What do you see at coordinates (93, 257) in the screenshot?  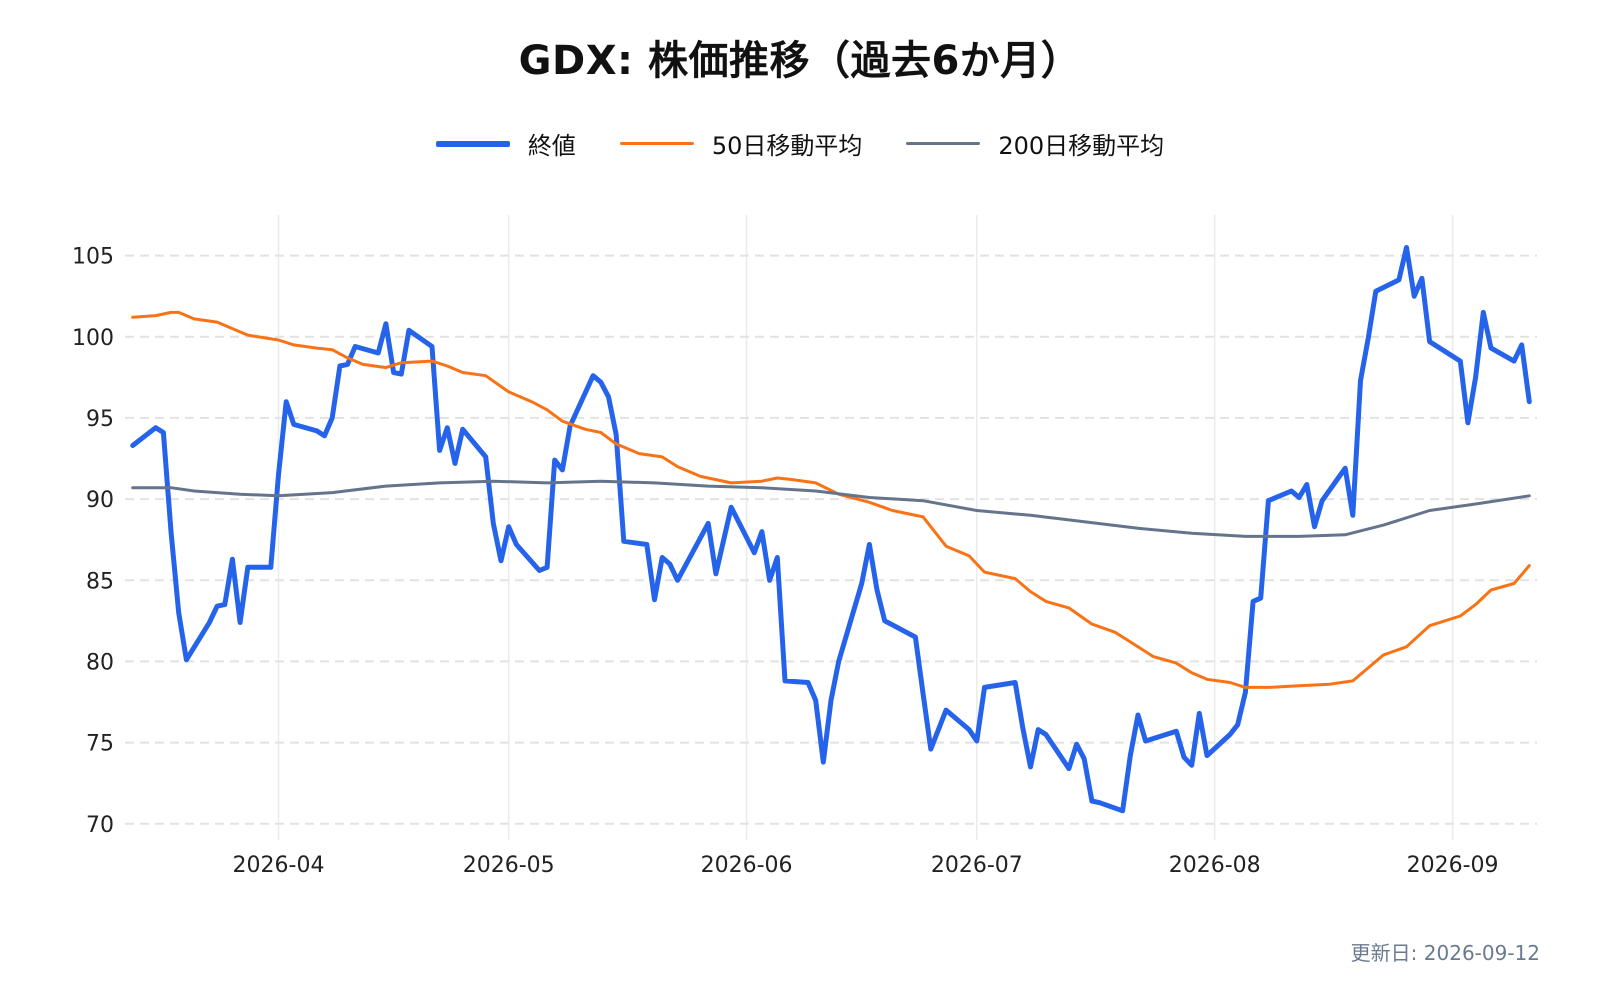 I see `y-tick-label: 105` at bounding box center [93, 257].